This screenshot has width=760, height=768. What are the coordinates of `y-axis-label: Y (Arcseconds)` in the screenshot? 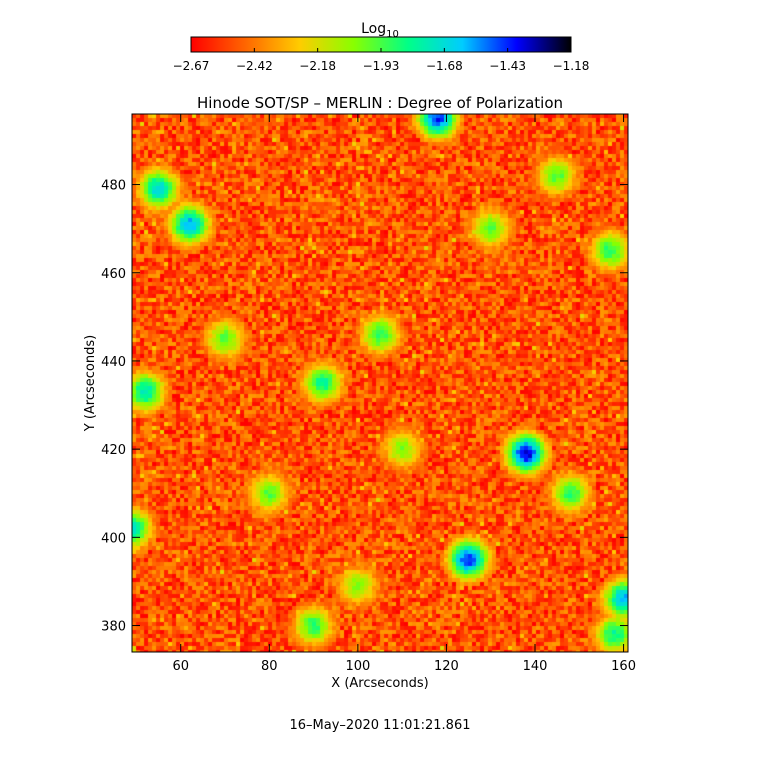 It's located at (90, 383).